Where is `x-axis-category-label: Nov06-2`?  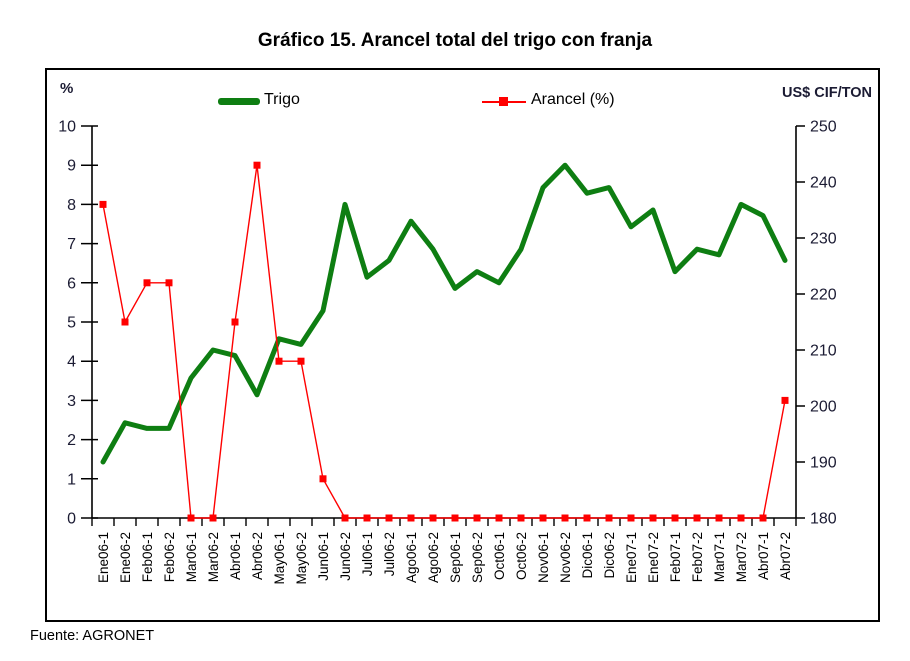
x-axis-category-label: Nov06-2 is located at coordinates (565, 557).